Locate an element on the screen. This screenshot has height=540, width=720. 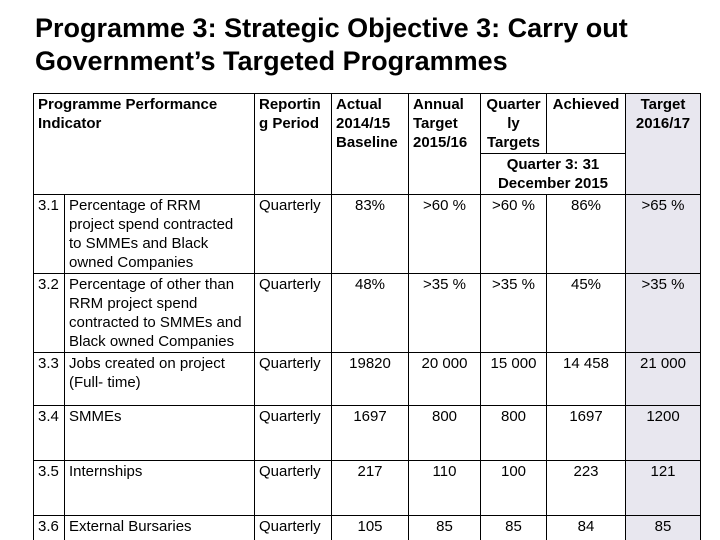
target-2016-17-value: 21 000 is located at coordinates (663, 379).